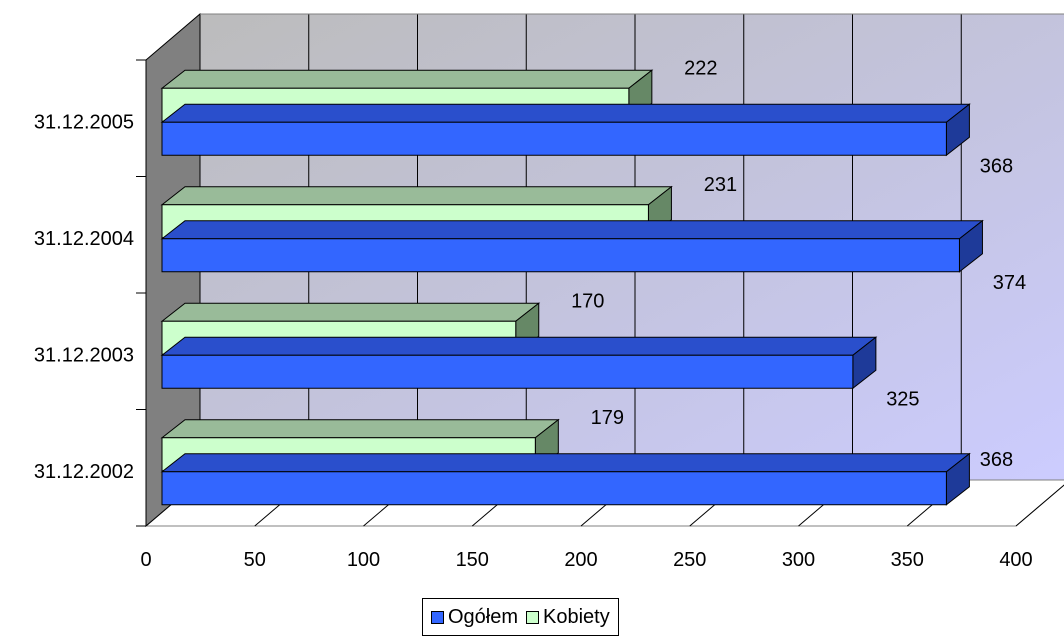  Describe the element at coordinates (576, 616) in the screenshot. I see `legend-label-kobiety: Kobiety` at that location.